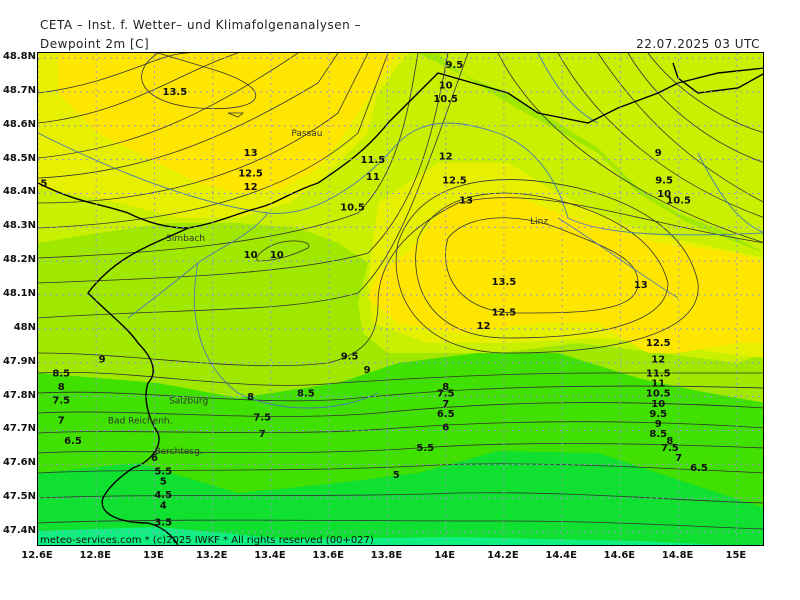 The image size is (800, 600). Describe the element at coordinates (163, 495) in the screenshot. I see `contour-value-label: 4.5` at that location.